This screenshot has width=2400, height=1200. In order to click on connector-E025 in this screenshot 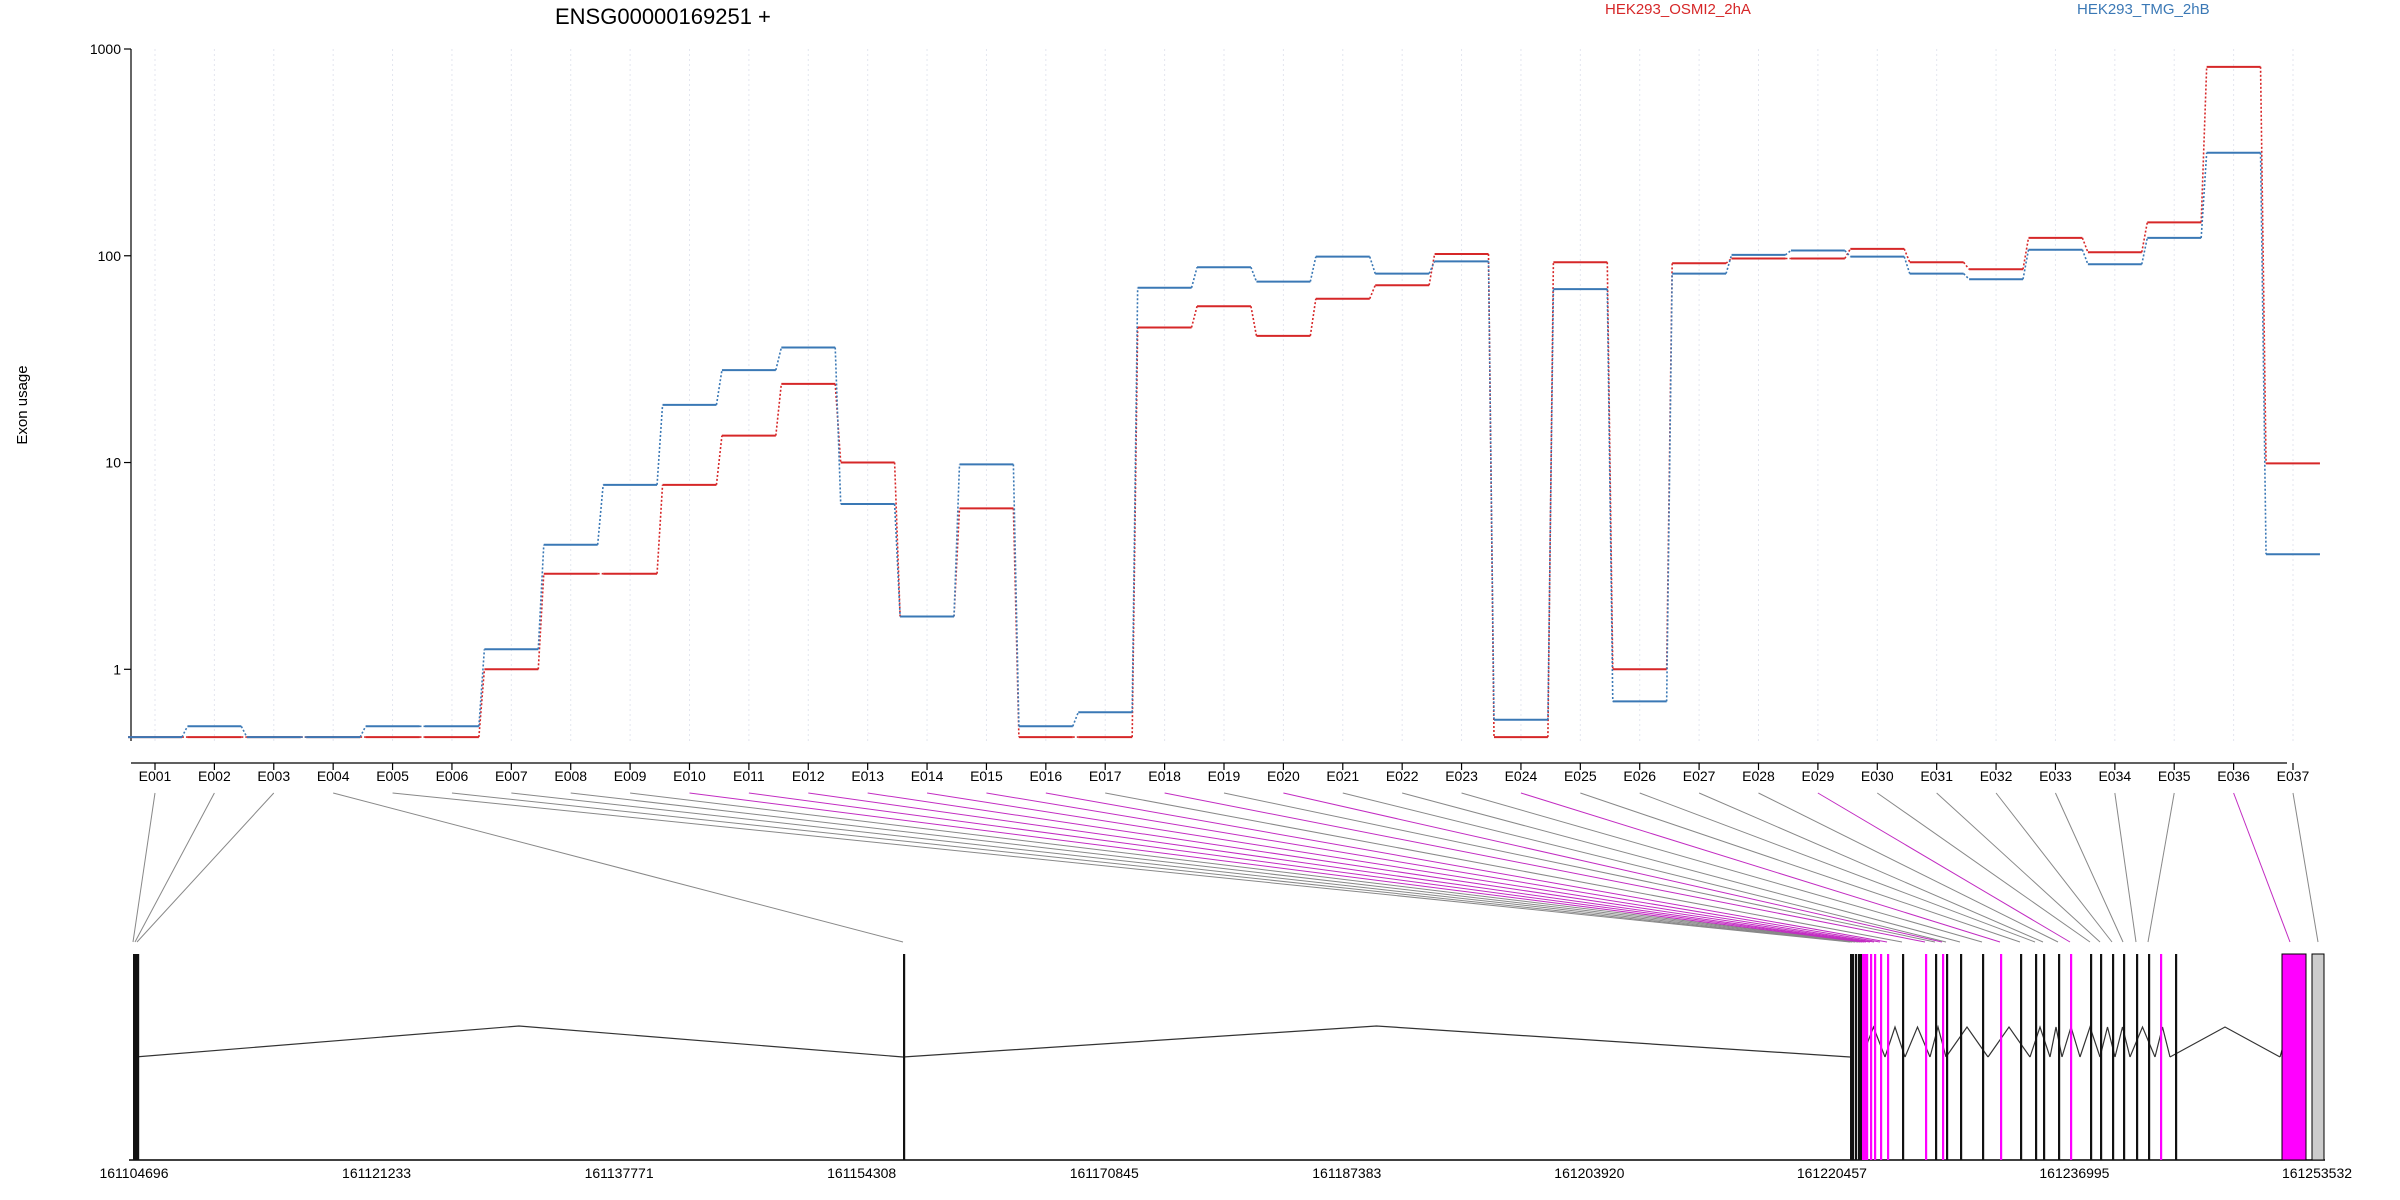, I will do `click(1800, 867)`.